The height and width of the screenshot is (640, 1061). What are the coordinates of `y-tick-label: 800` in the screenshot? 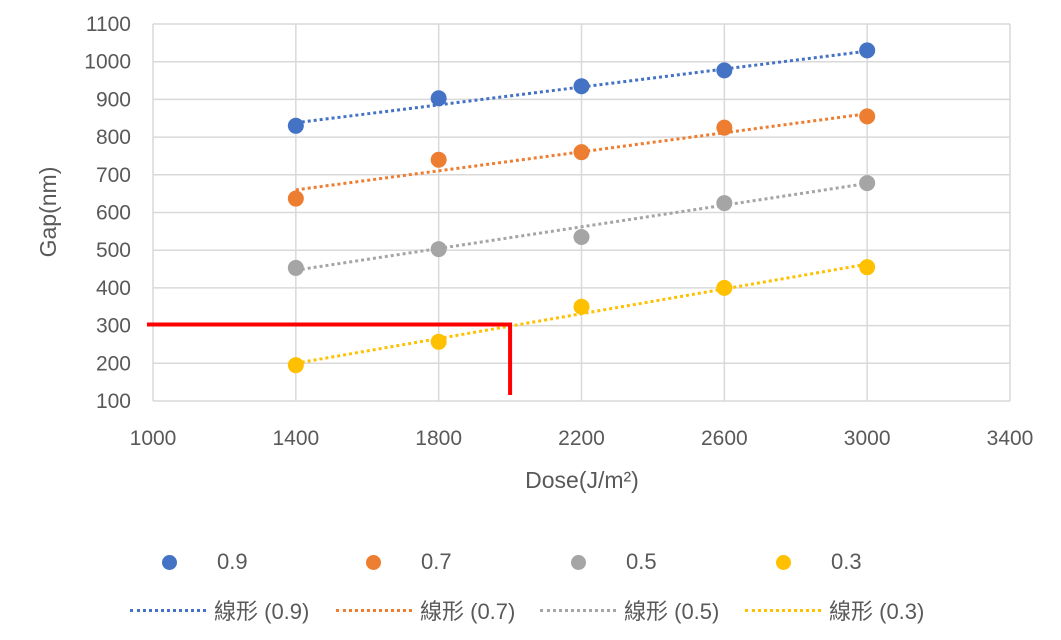 It's located at (113, 137).